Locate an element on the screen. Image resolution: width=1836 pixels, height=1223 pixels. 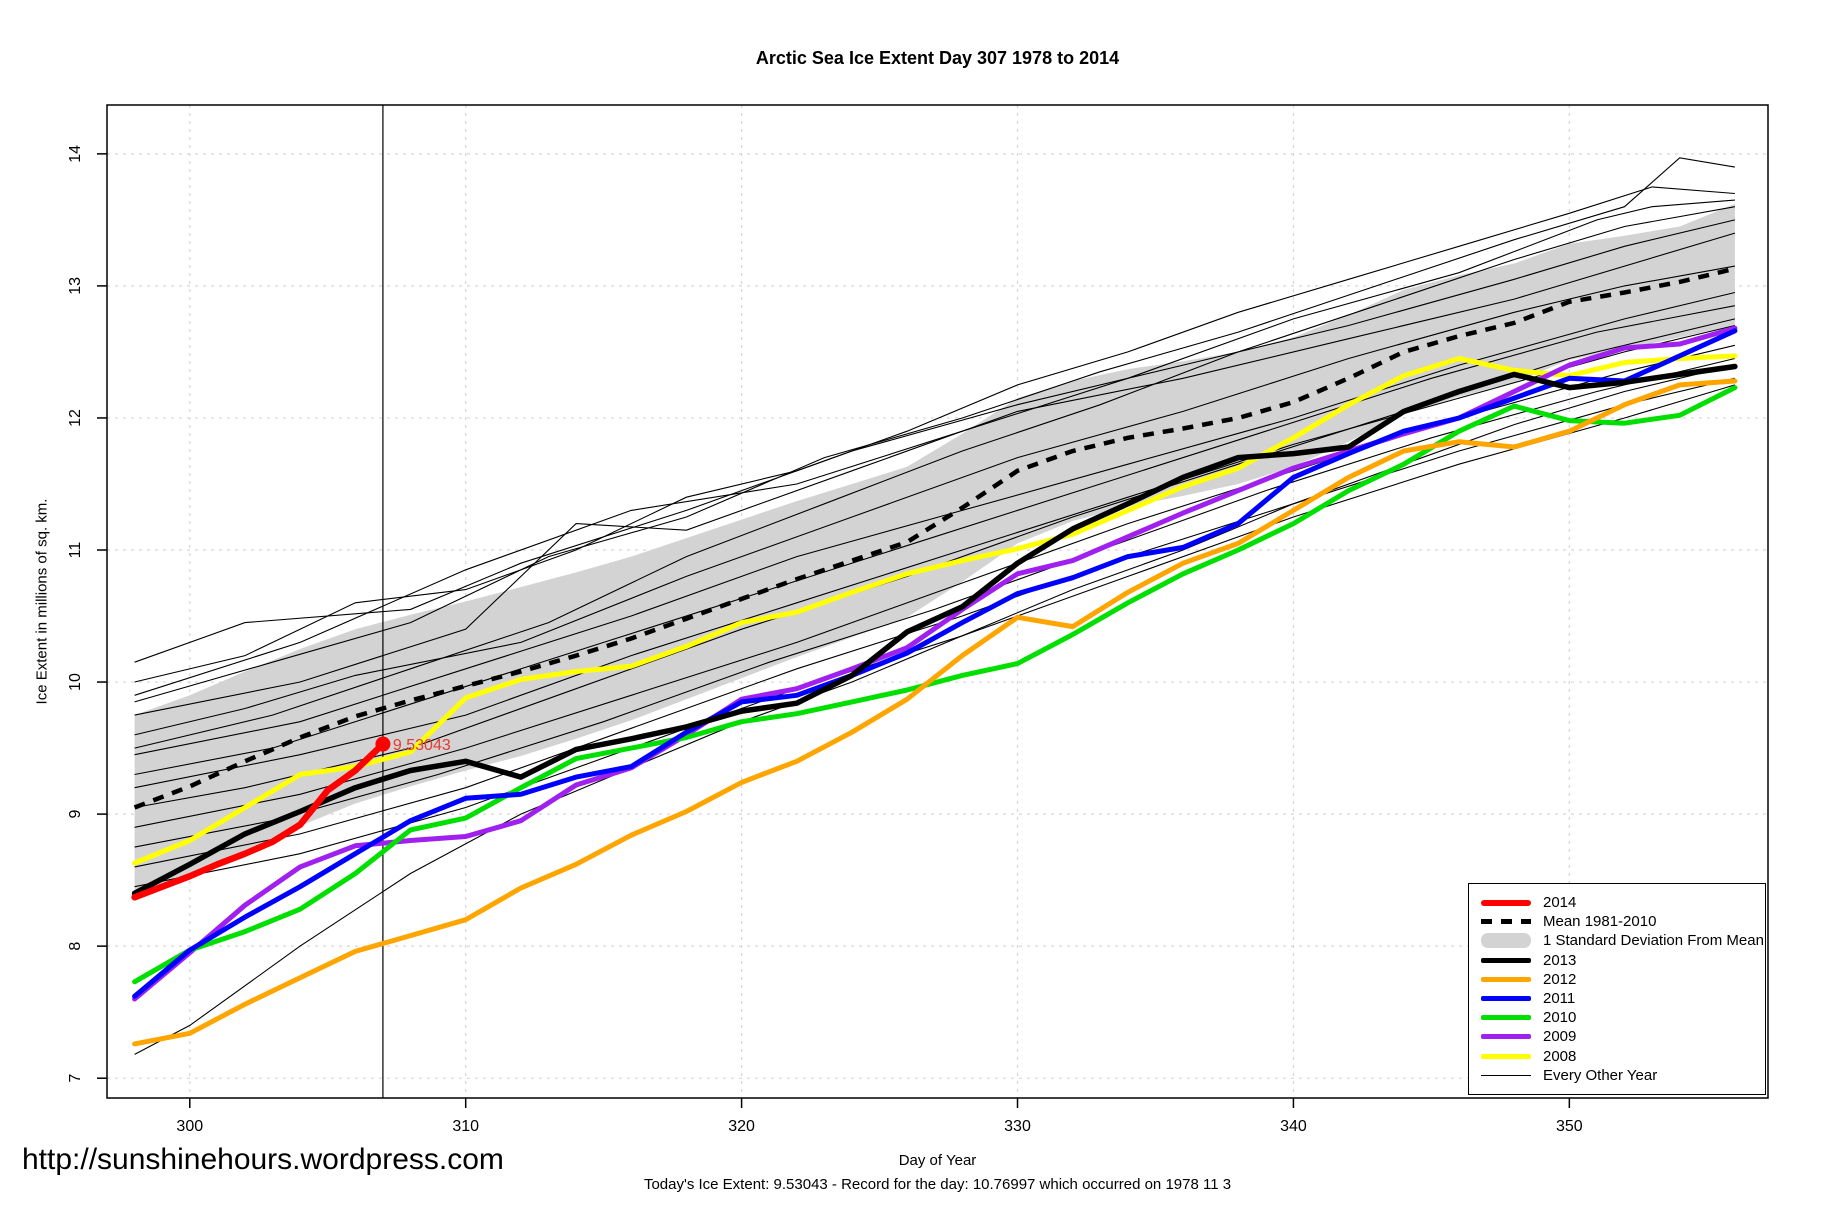
x-tick-label: 320 is located at coordinates (741, 1126).